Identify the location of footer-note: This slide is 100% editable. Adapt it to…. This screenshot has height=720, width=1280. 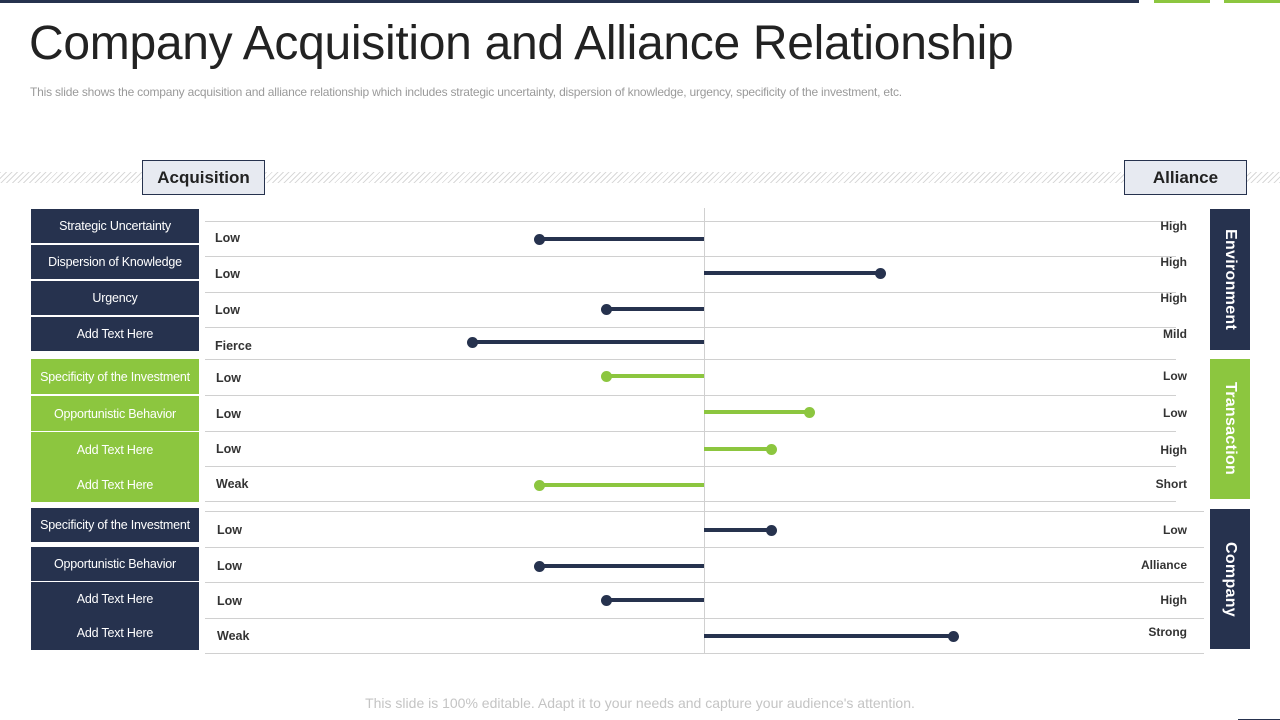
(640, 703).